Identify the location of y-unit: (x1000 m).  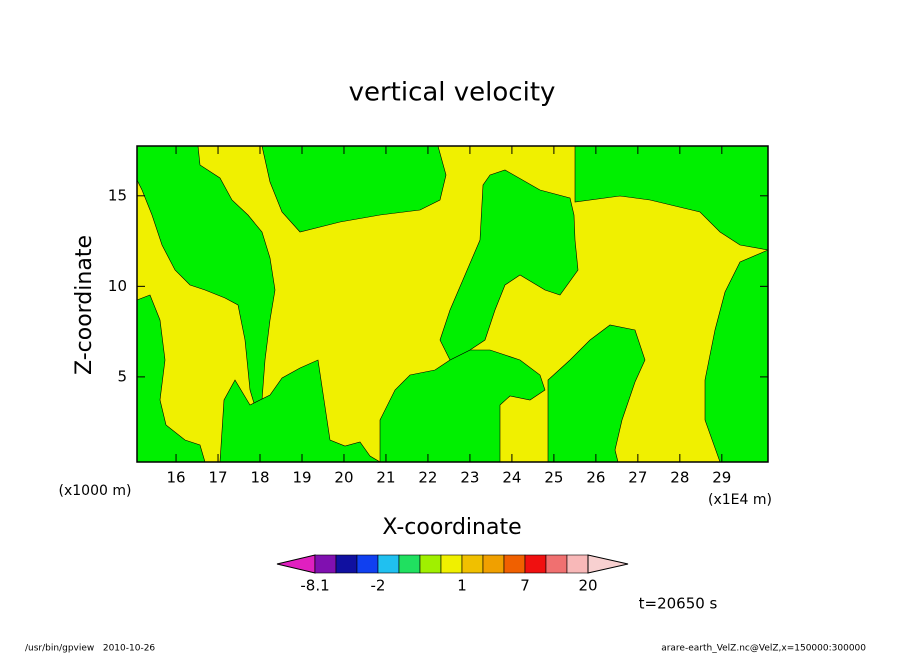
(95, 491).